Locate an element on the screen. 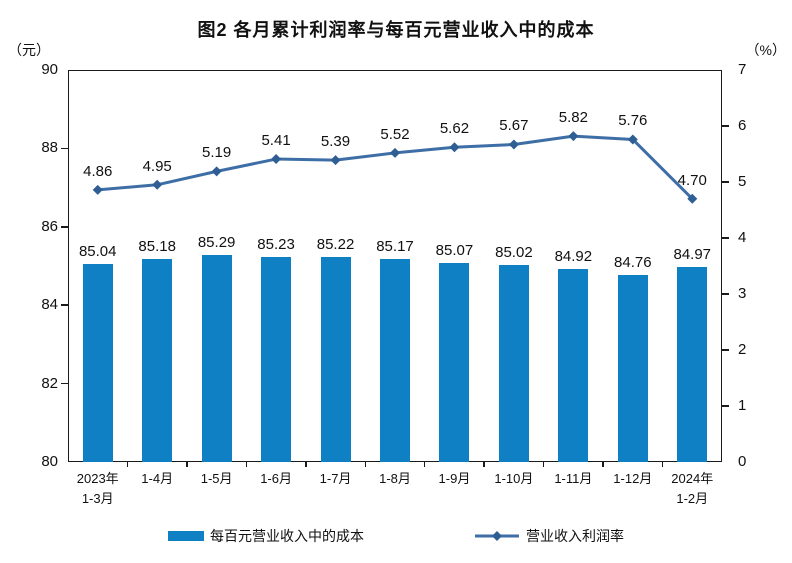 The image size is (792, 563). bar-value-label: 85.04 is located at coordinates (97, 252).